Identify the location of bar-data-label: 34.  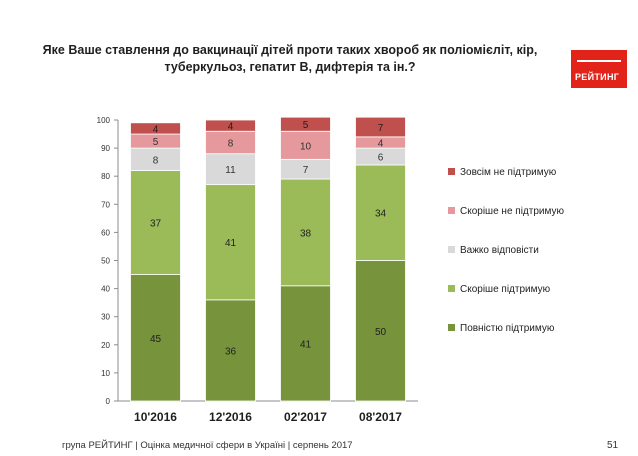
(381, 214).